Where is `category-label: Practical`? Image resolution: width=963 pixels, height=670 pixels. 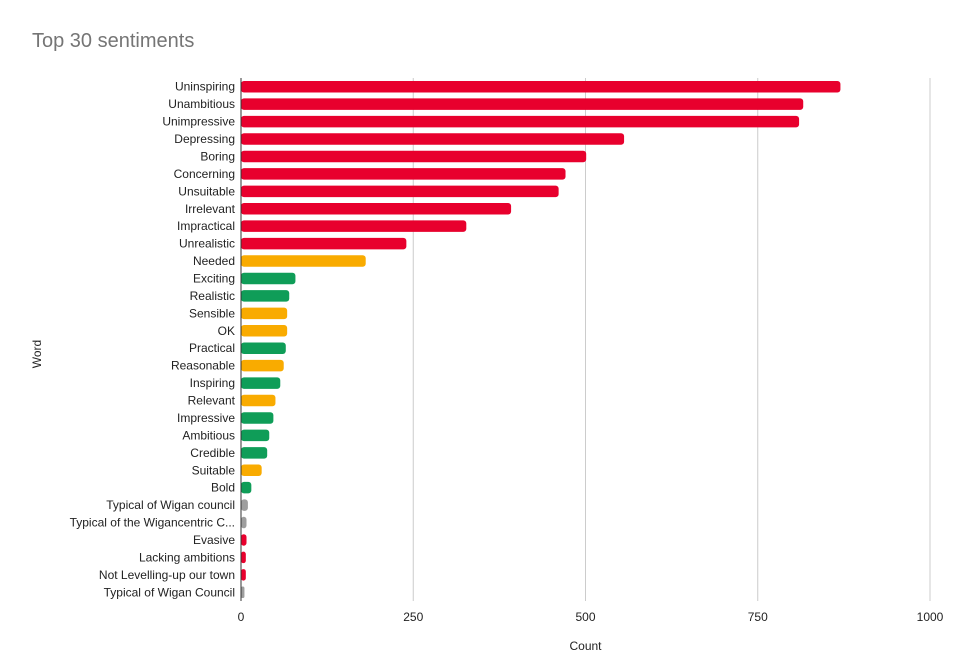
category-label: Practical is located at coordinates (212, 348).